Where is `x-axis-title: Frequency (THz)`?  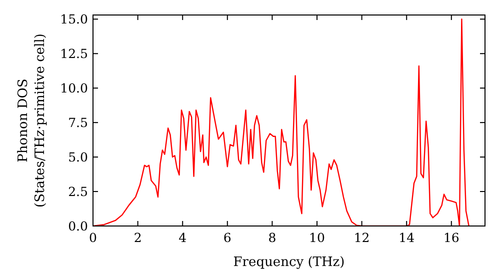
x-axis-title: Frequency (THz) is located at coordinates (289, 262).